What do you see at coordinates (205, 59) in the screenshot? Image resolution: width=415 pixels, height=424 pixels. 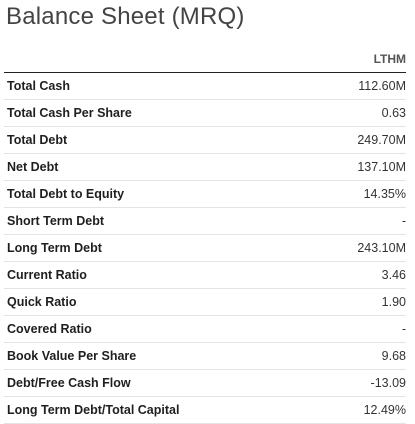 I see `table-header: LTHM` at bounding box center [205, 59].